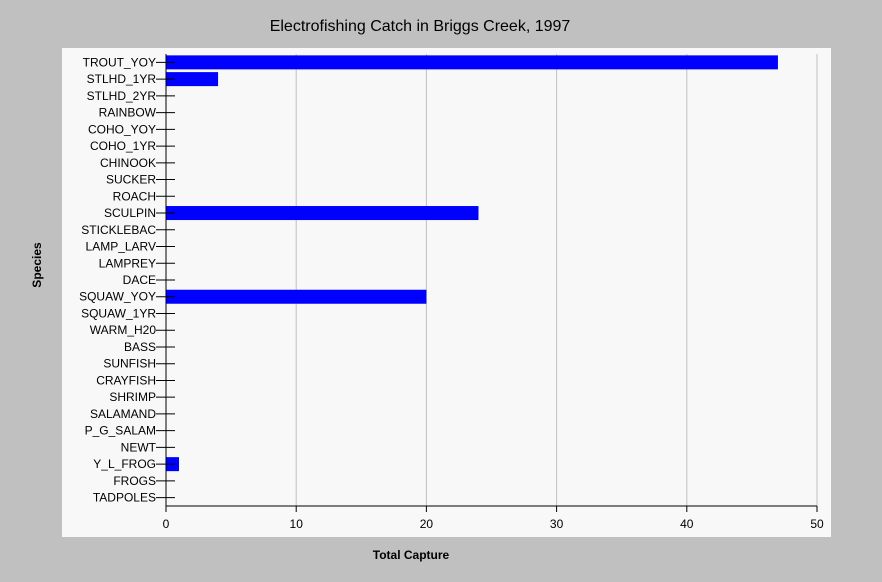  What do you see at coordinates (127, 263) in the screenshot?
I see `y-tick-label: LAMPREY` at bounding box center [127, 263].